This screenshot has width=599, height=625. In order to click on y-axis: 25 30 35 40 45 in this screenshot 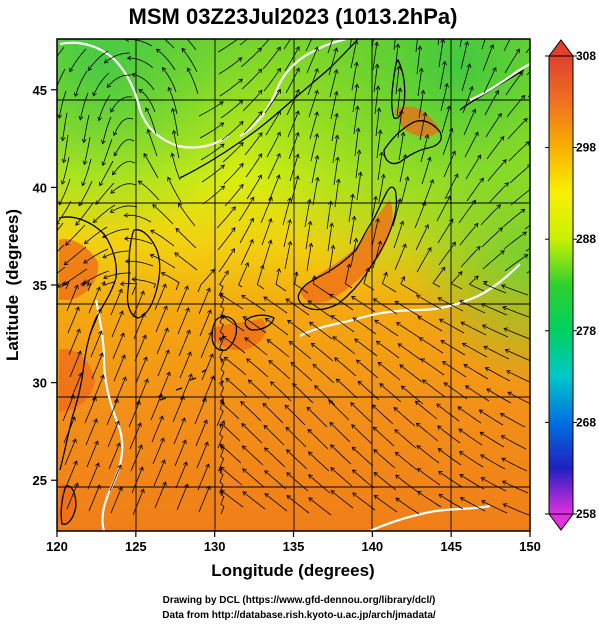, I will do `click(45, 285)`.